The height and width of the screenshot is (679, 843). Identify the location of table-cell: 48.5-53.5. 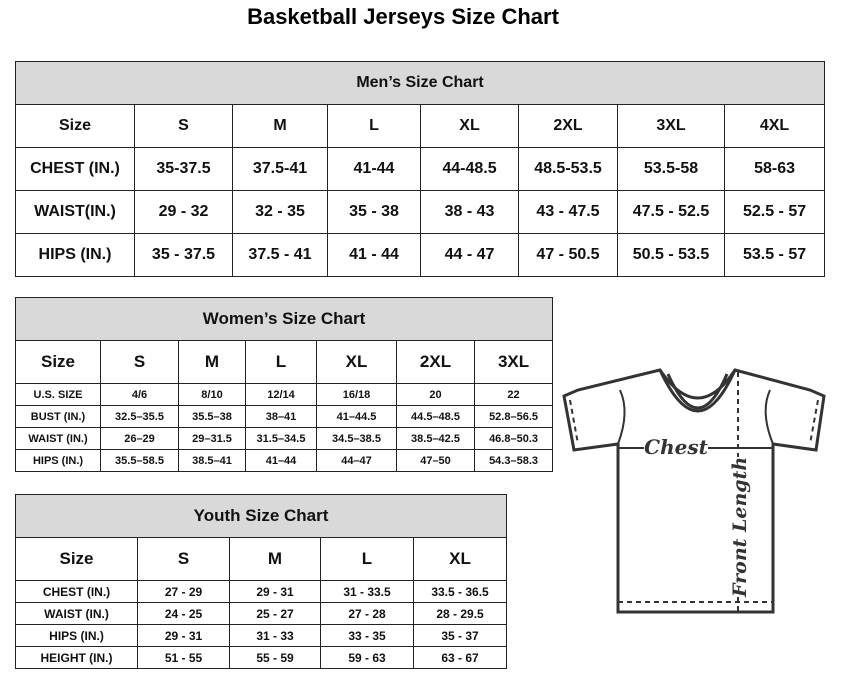
(568, 169).